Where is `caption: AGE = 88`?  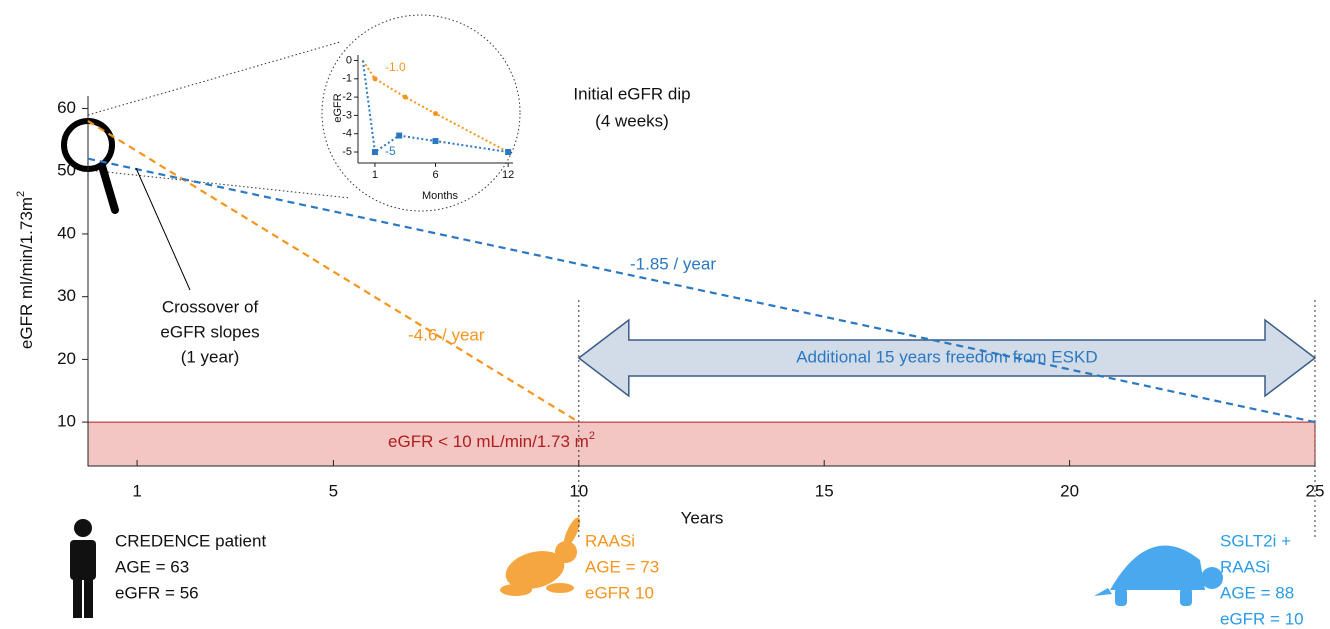 caption: AGE = 88 is located at coordinates (1257, 592).